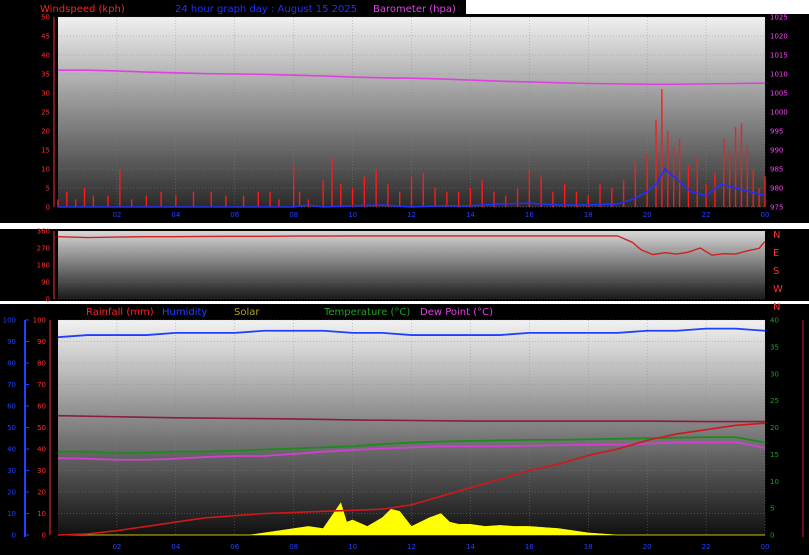 This screenshot has height=555, width=809. What do you see at coordinates (774, 428) in the screenshot?
I see `temperature-y-tick: 20` at bounding box center [774, 428].